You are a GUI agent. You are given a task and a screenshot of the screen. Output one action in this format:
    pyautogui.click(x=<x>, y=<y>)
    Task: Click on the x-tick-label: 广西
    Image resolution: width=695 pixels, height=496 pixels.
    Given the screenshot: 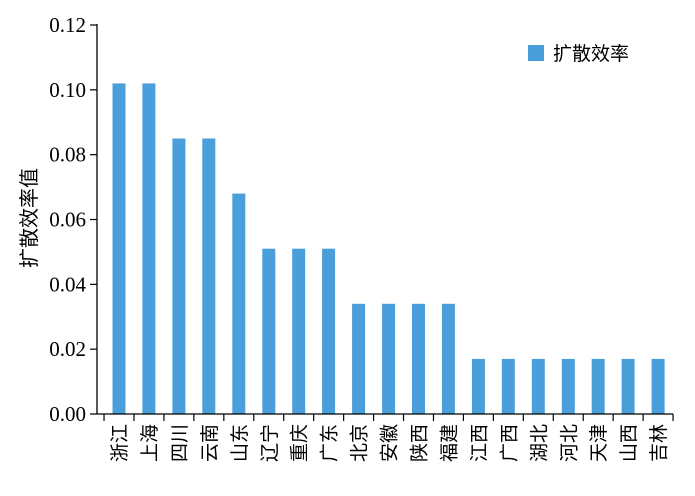 What is the action you would take?
    pyautogui.click(x=509, y=443)
    